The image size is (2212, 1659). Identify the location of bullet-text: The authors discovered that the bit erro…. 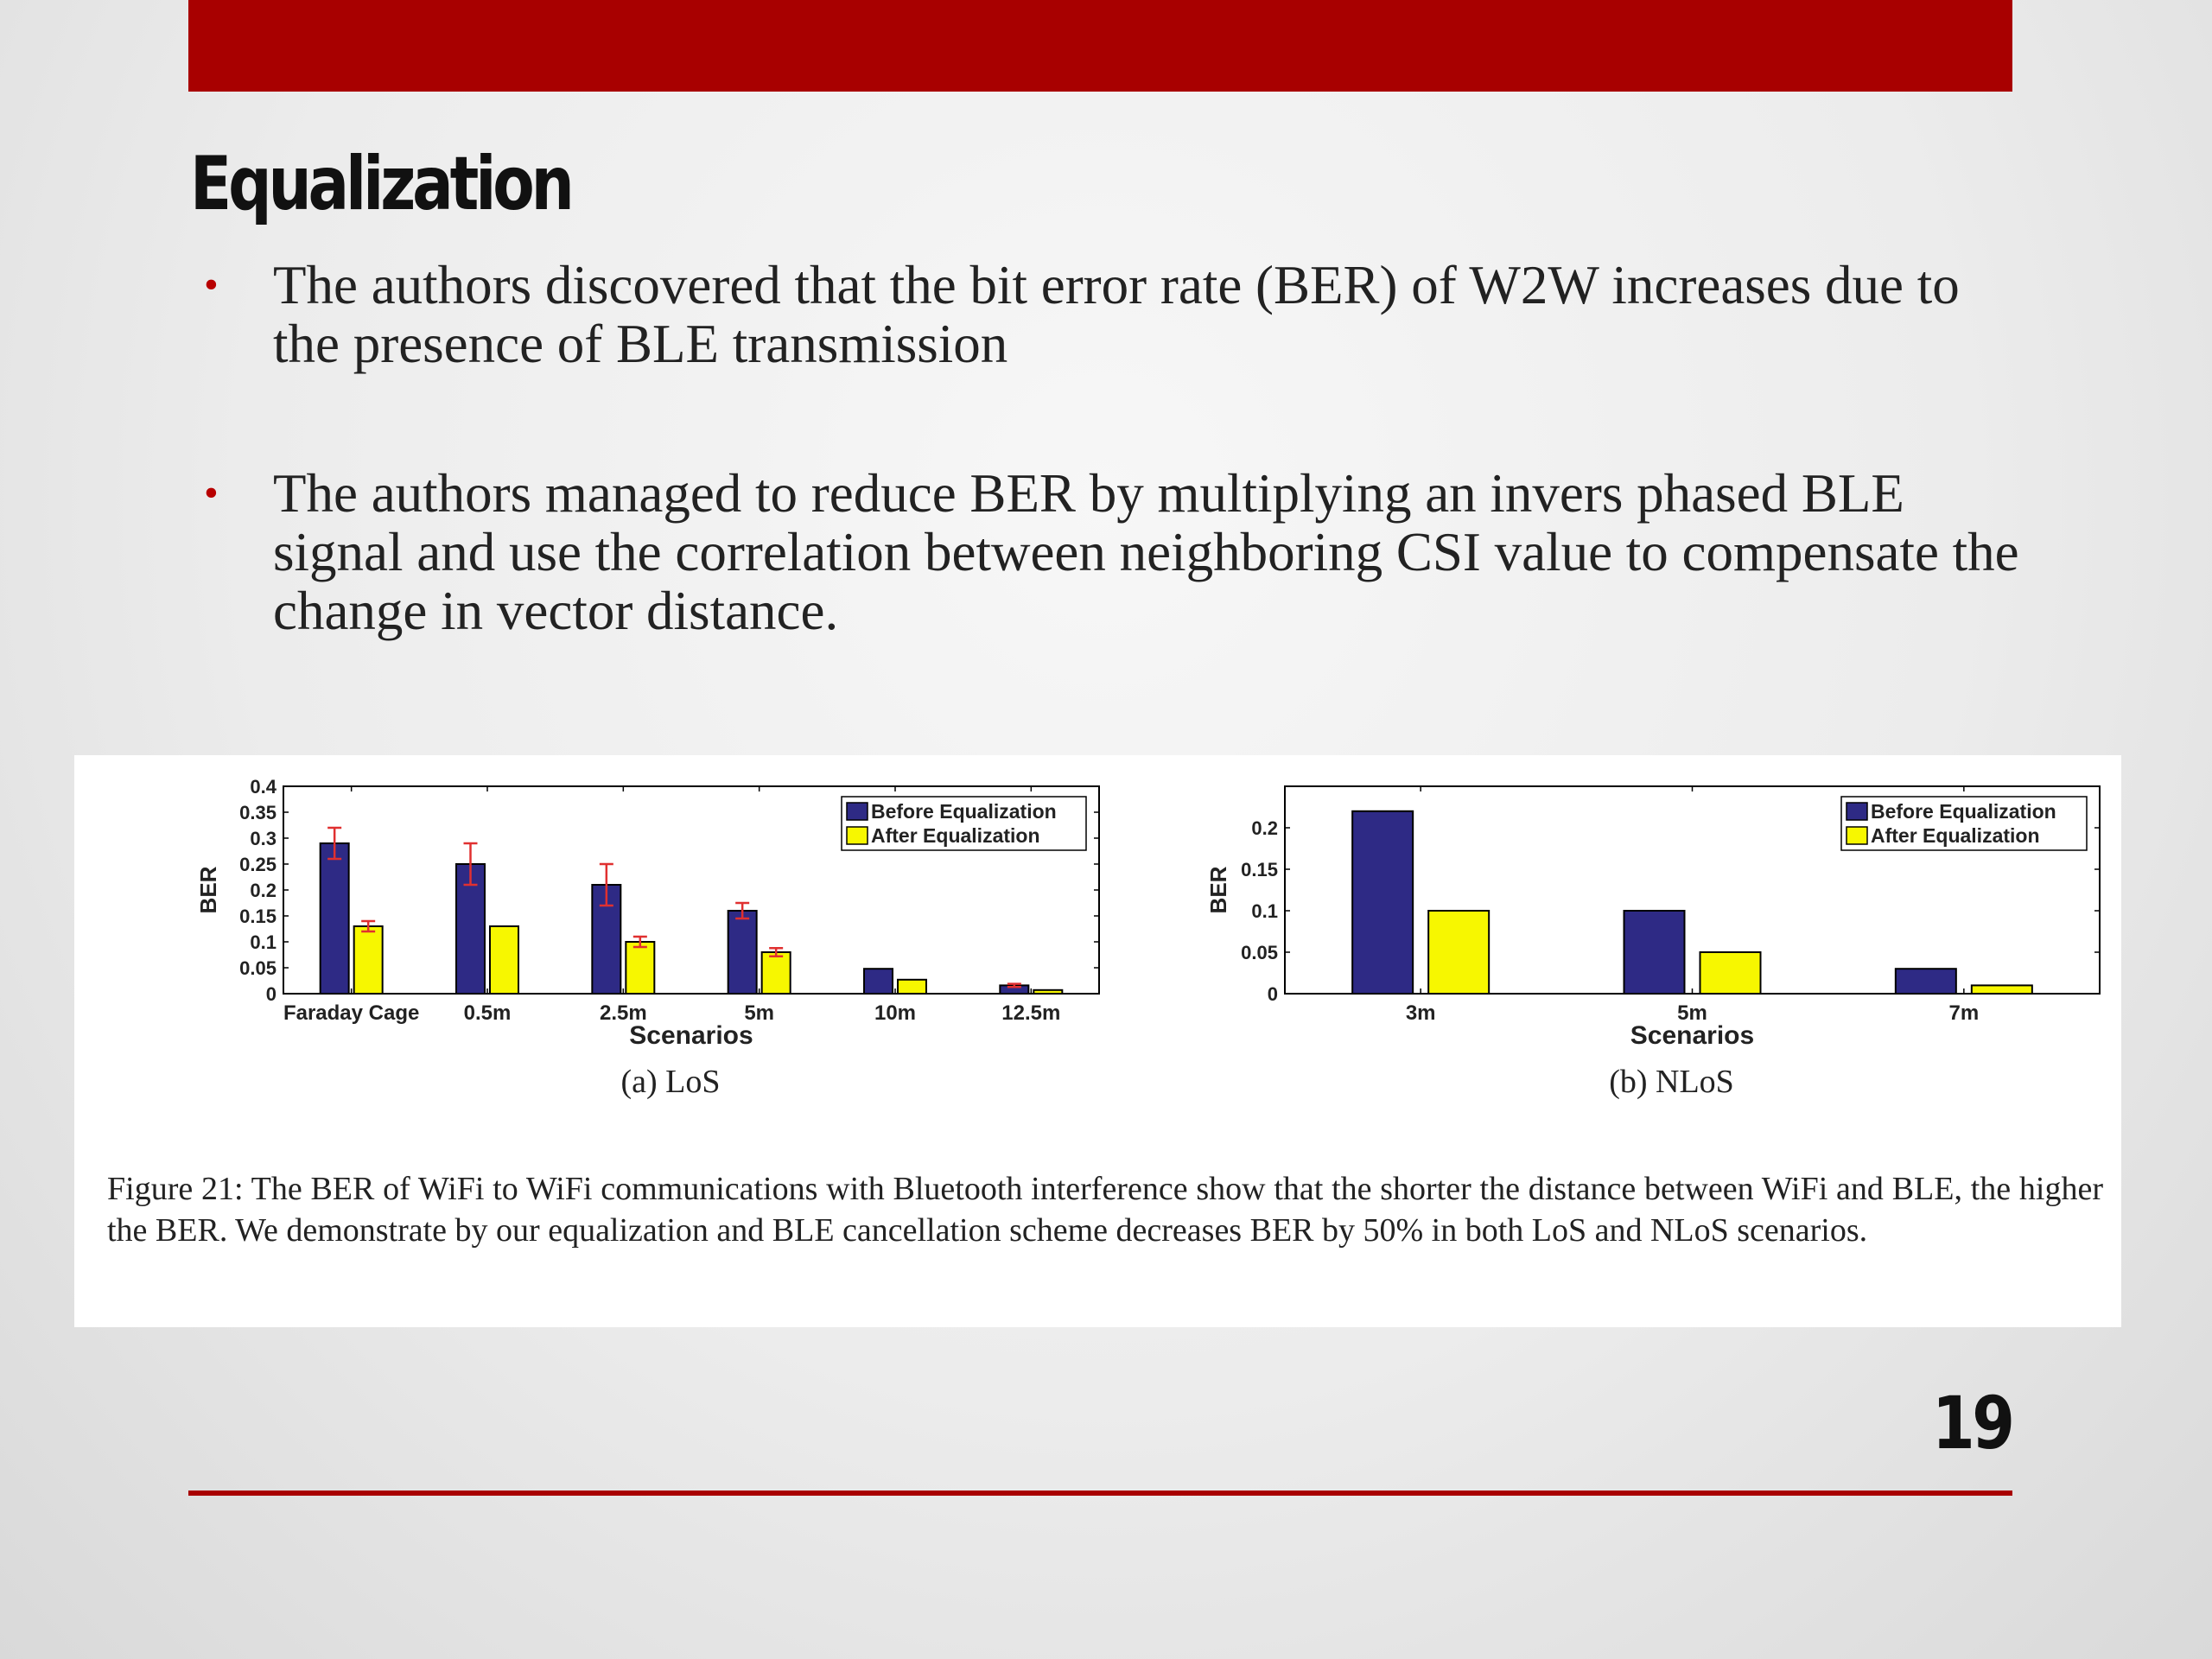
(1116, 314).